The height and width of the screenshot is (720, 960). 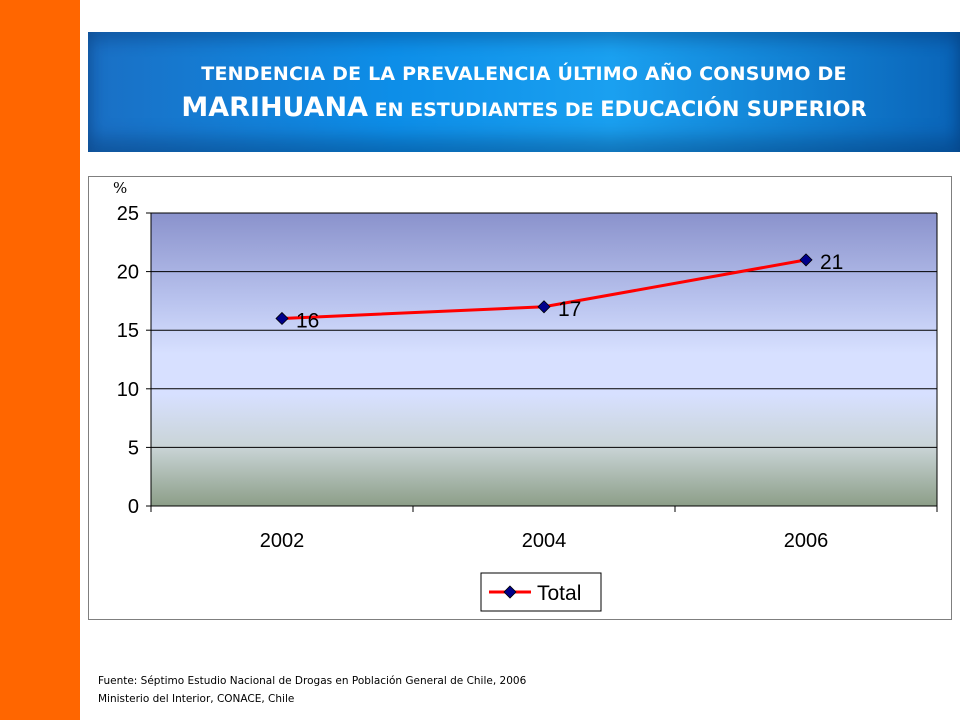 I want to click on x-tick-label: 2004, so click(x=544, y=541).